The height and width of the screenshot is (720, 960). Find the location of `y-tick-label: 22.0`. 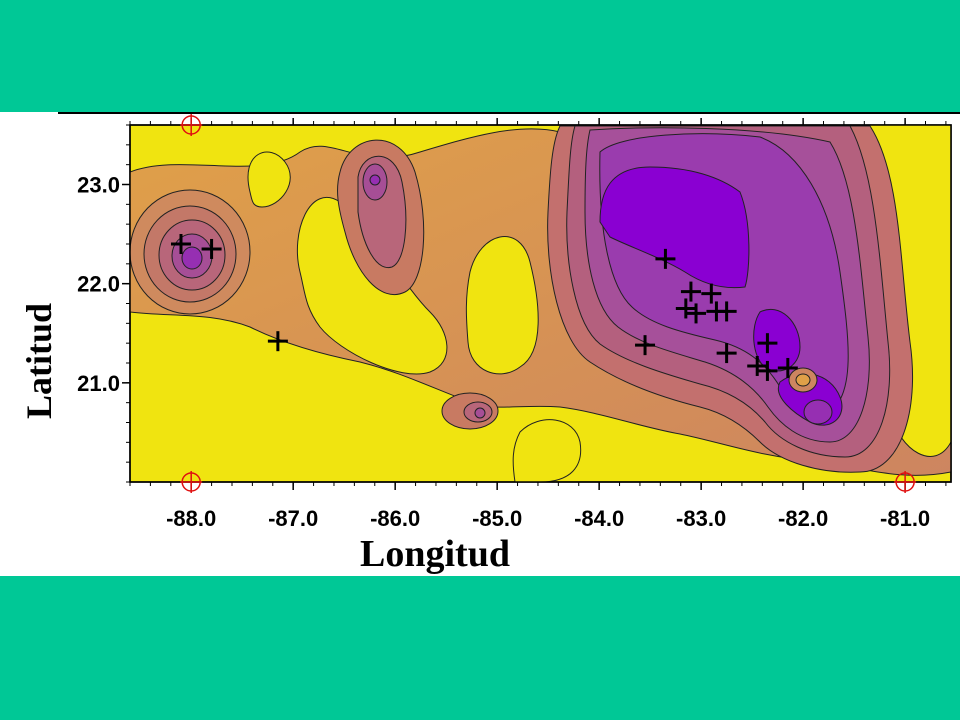

y-tick-label: 22.0 is located at coordinates (98, 284).